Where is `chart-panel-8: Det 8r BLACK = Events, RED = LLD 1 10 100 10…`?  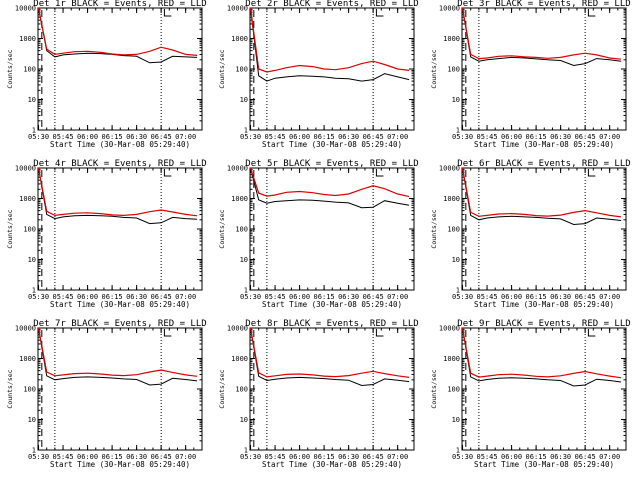
chart-panel-8: Det 8r BLACK = Events, RED = LLD 1 10 100 10… is located at coordinates (318, 394).